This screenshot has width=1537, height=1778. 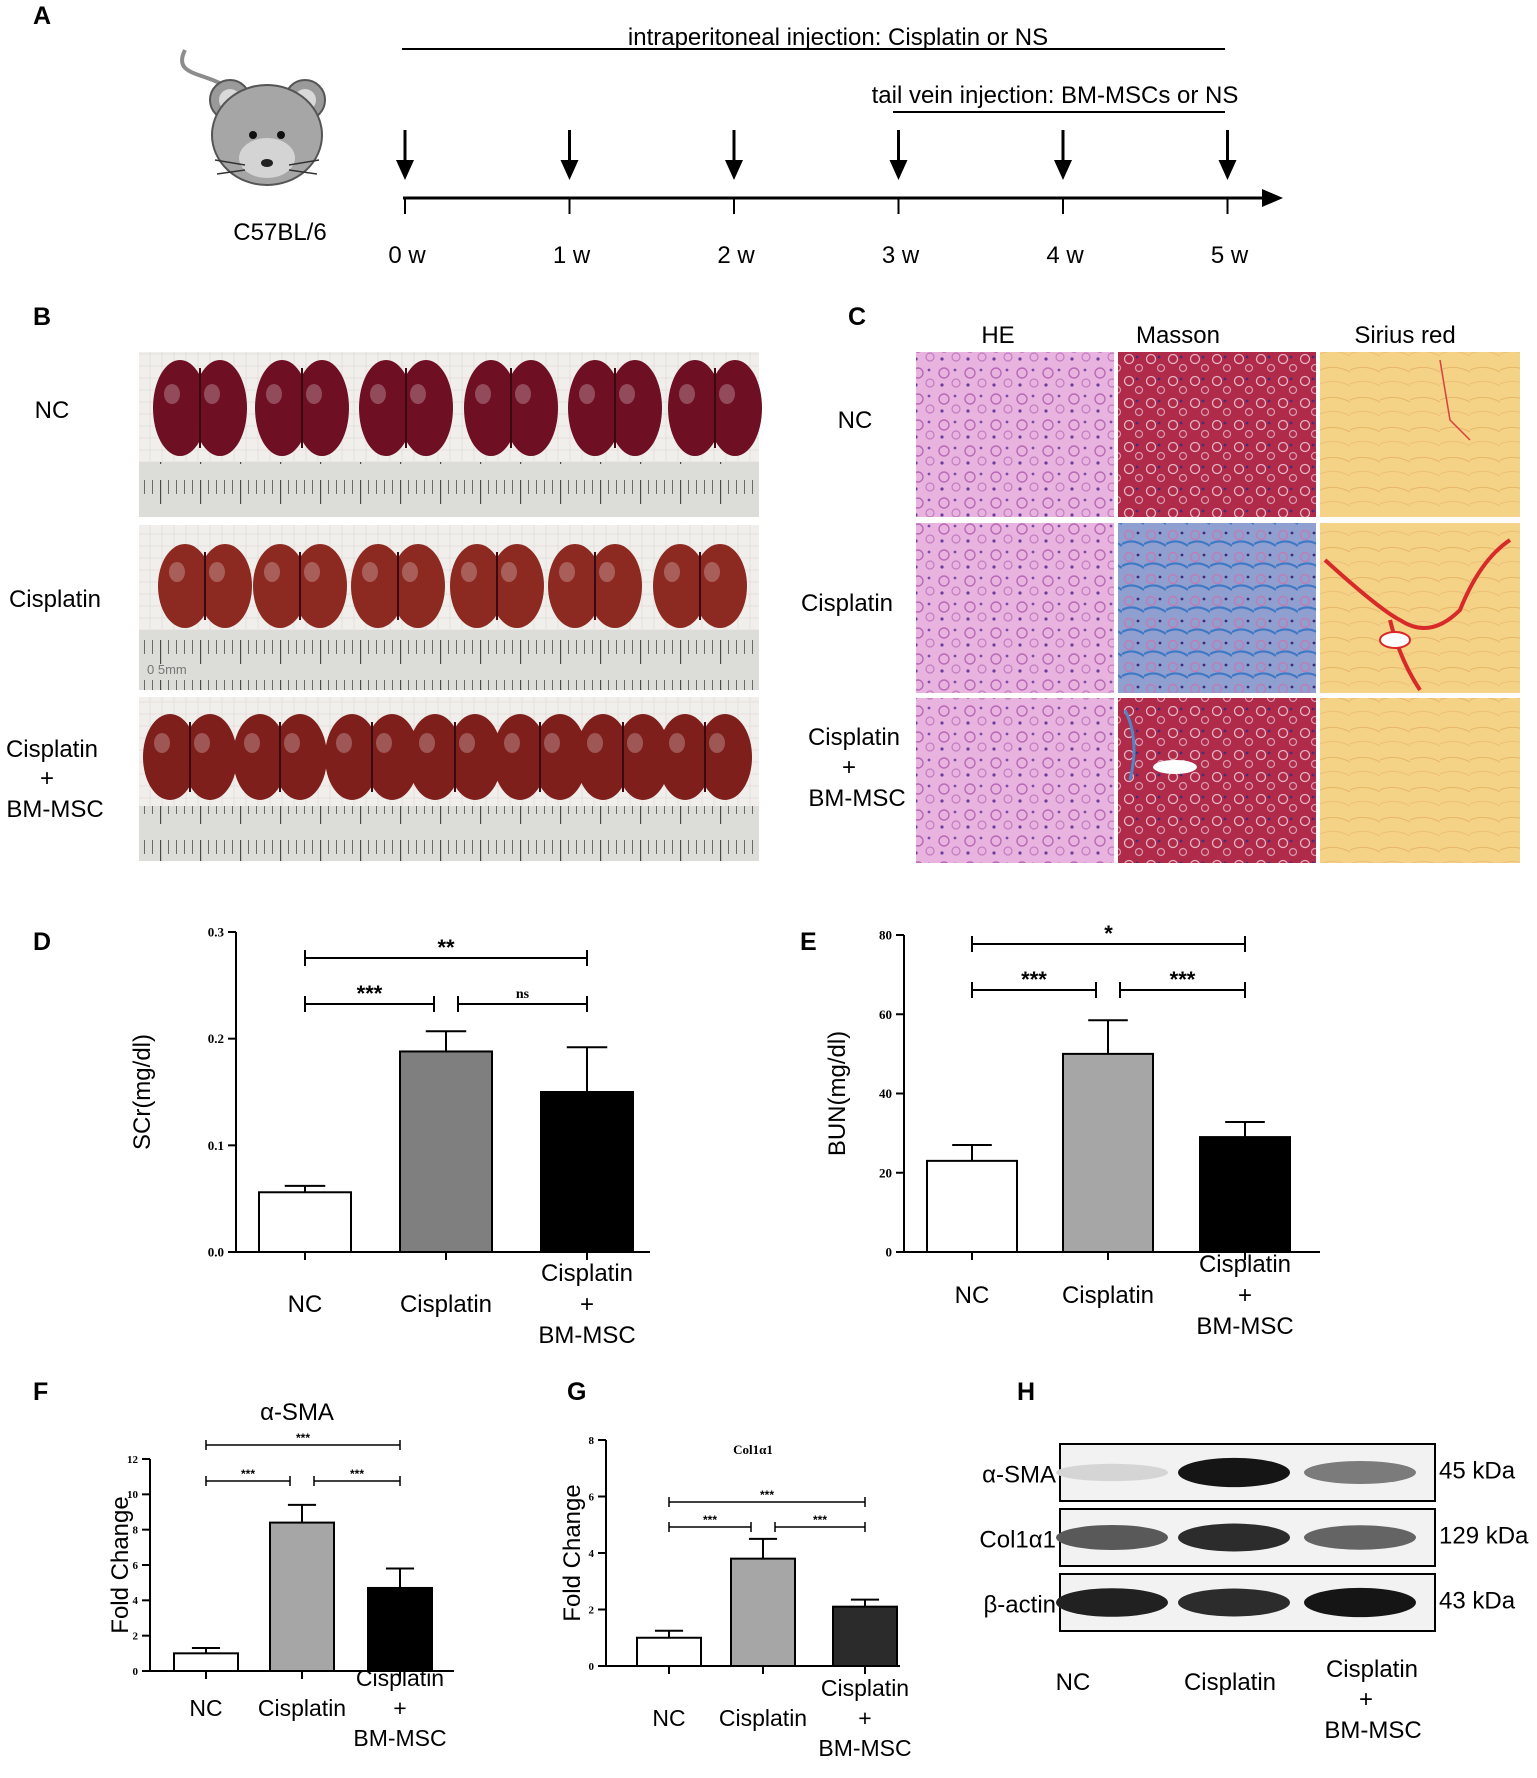 I want to click on b-row-label-nc: NC, so click(x=52, y=410).